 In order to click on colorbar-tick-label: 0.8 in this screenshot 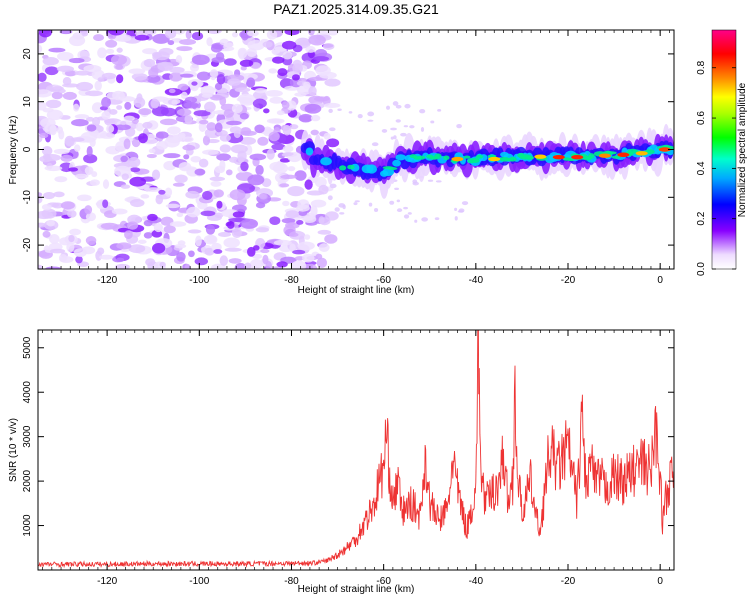, I will do `click(701, 67)`.